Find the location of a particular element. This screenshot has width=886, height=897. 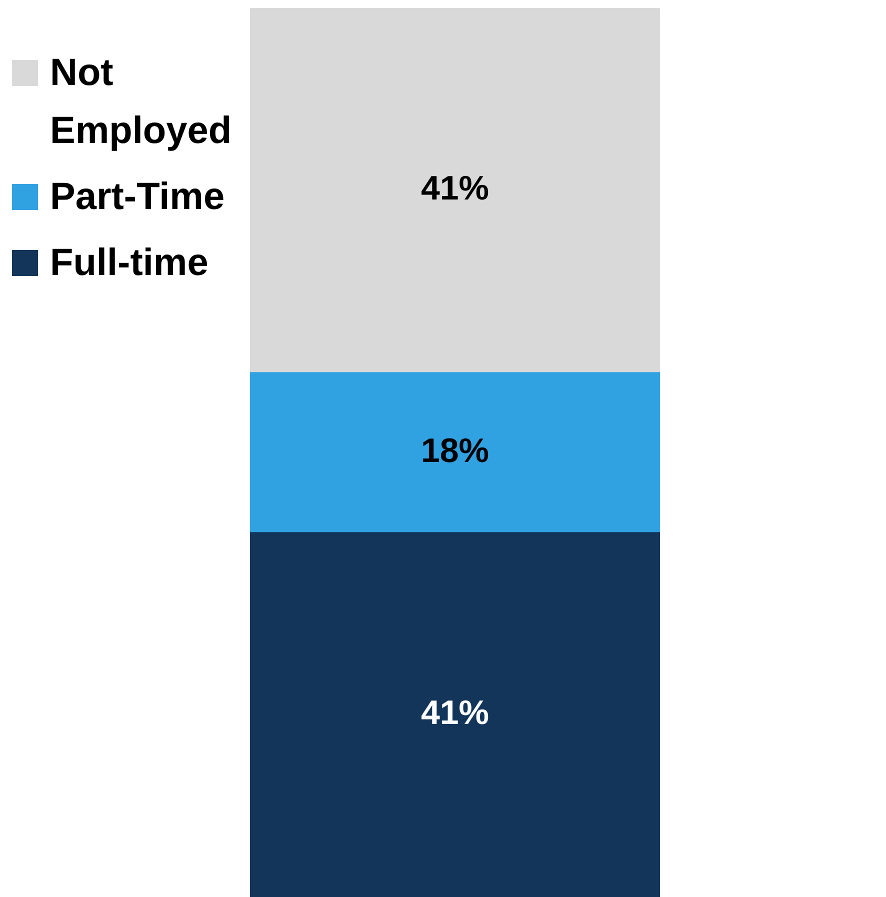

legend-label: Part-Time is located at coordinates (137, 197).